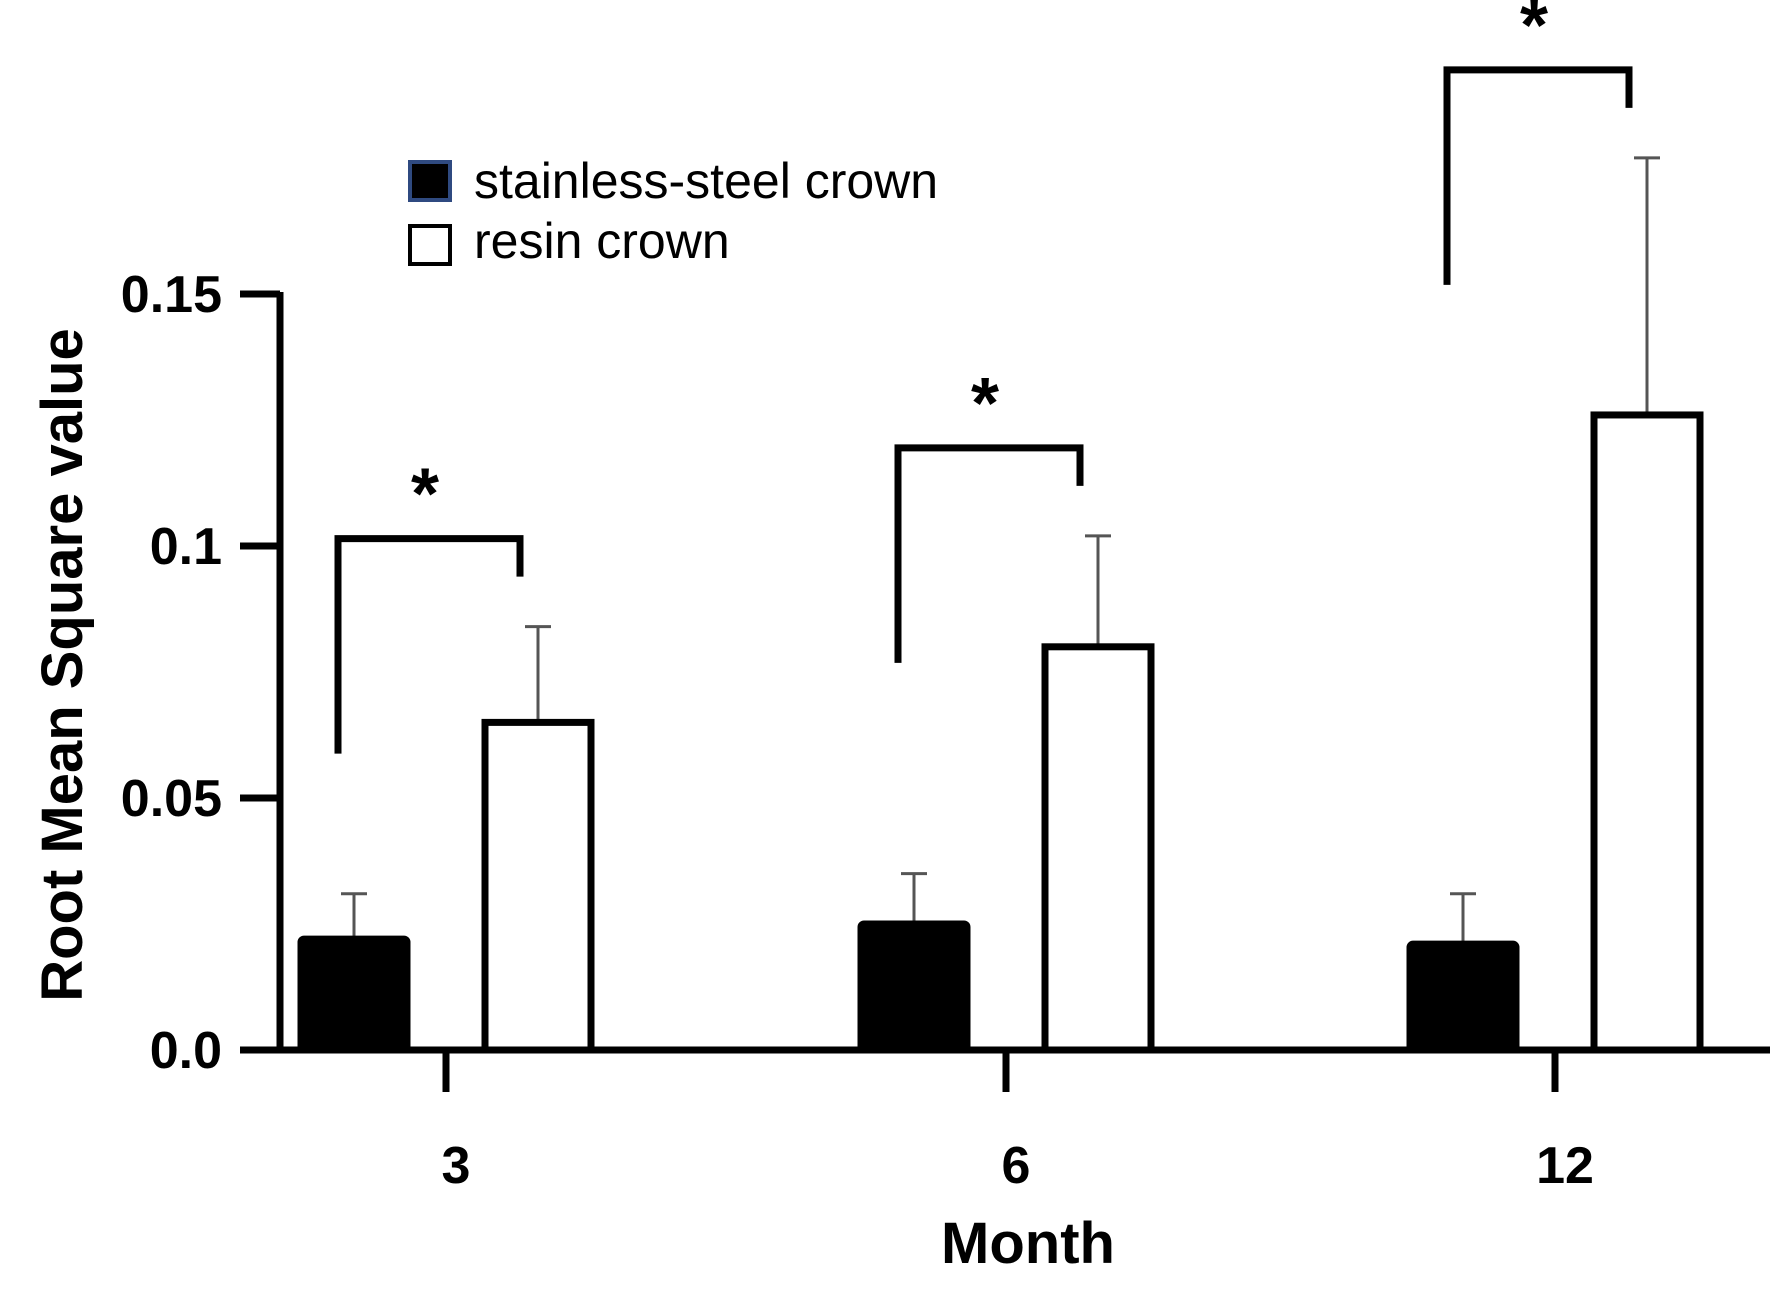 This screenshot has height=1311, width=1789. What do you see at coordinates (1565, 1166) in the screenshot?
I see `x-tick-label: 12` at bounding box center [1565, 1166].